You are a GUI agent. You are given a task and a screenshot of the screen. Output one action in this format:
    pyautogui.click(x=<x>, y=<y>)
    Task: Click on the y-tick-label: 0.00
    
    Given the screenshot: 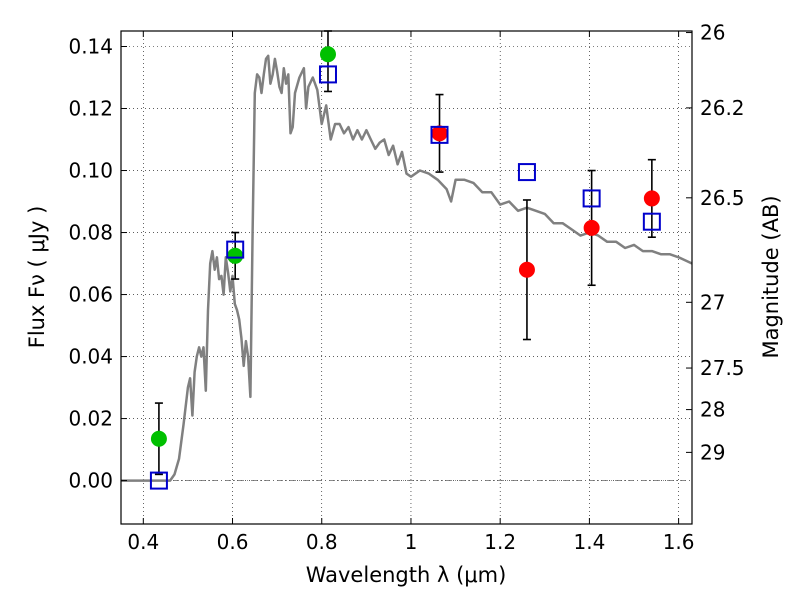 What is the action you would take?
    pyautogui.click(x=90, y=481)
    